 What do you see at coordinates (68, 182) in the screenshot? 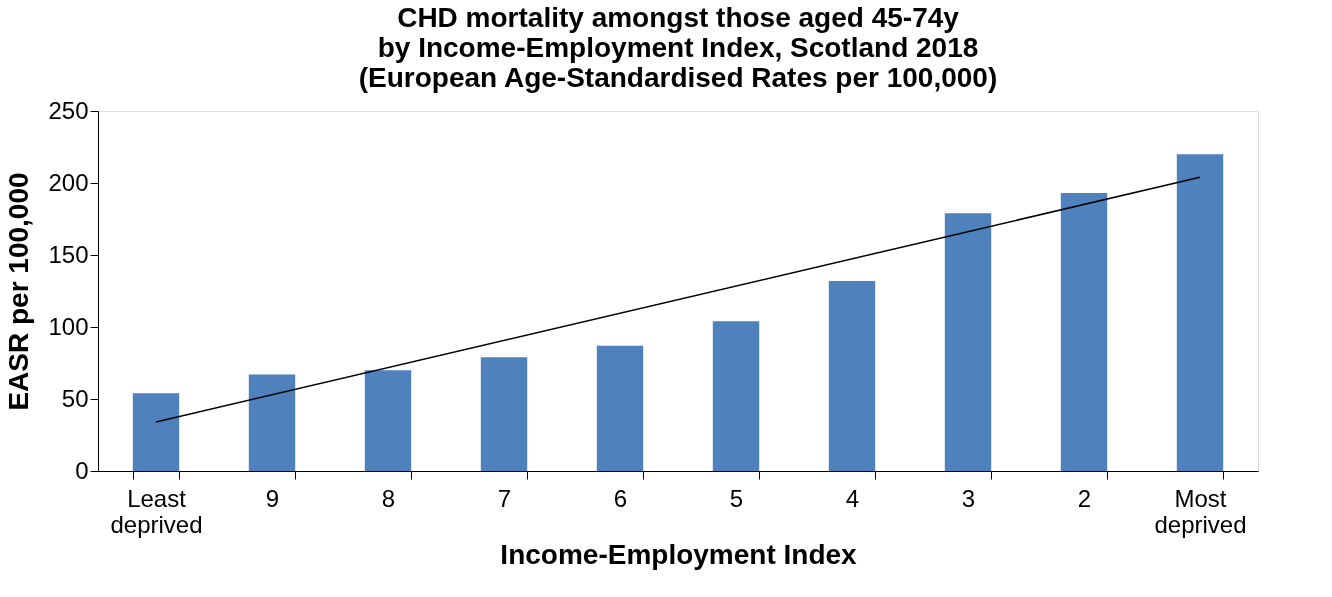
I see `y-tick-label: 200` at bounding box center [68, 182].